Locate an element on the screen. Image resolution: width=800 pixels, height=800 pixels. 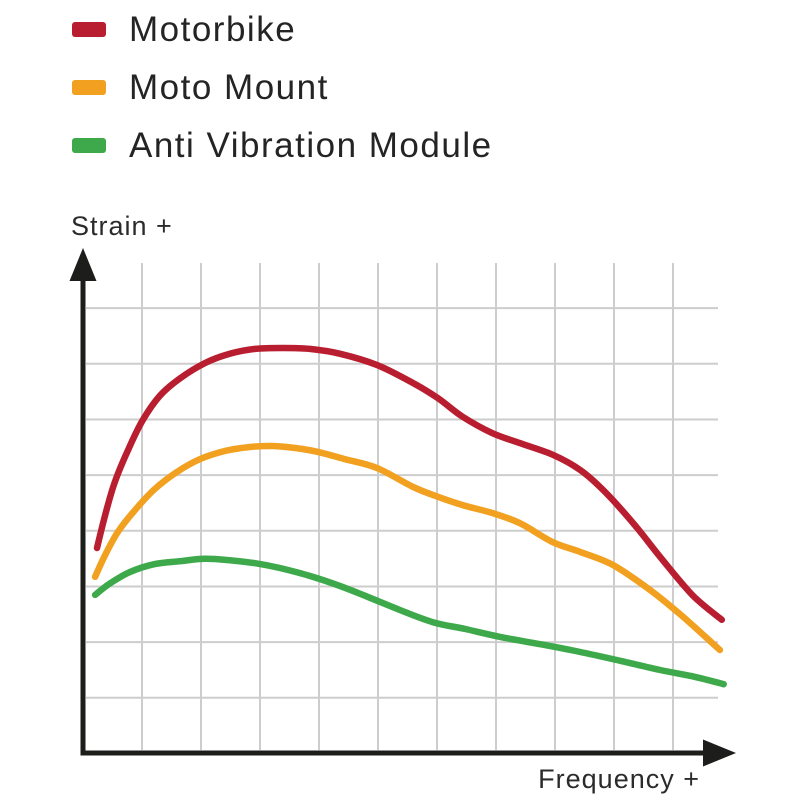
legend-item-anti-vibration-module: Anti Vibration Module is located at coordinates (282, 145).